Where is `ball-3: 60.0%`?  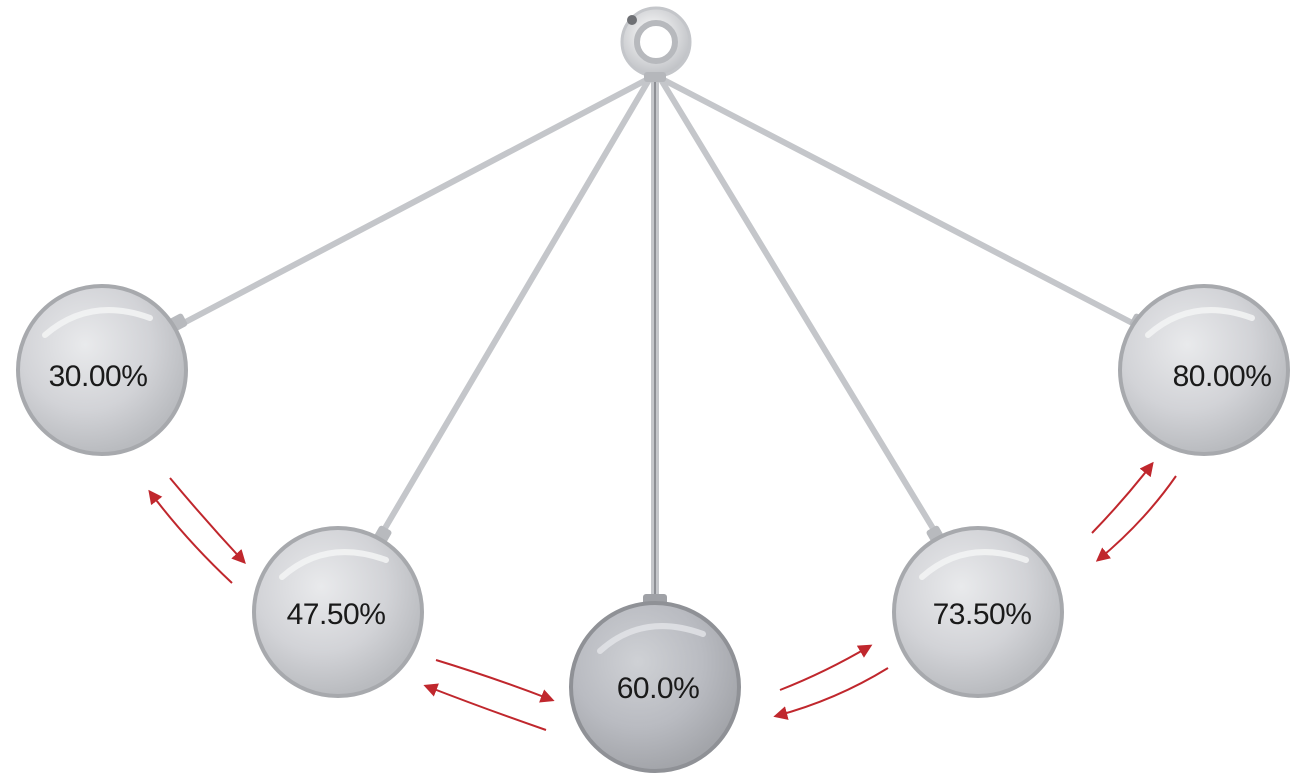
ball-3: 60.0% is located at coordinates (655, 687).